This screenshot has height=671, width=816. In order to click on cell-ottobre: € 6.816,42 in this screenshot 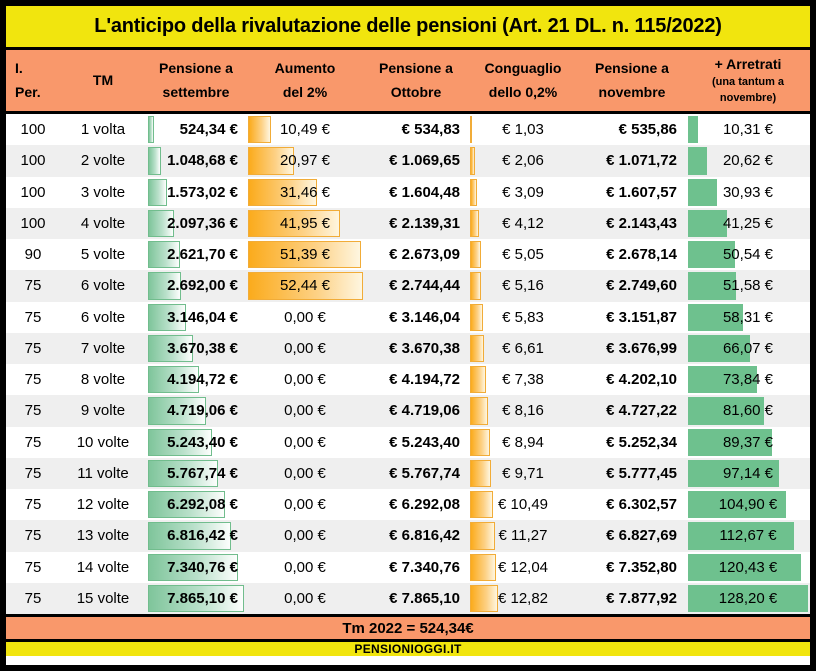, I will do `click(416, 535)`.